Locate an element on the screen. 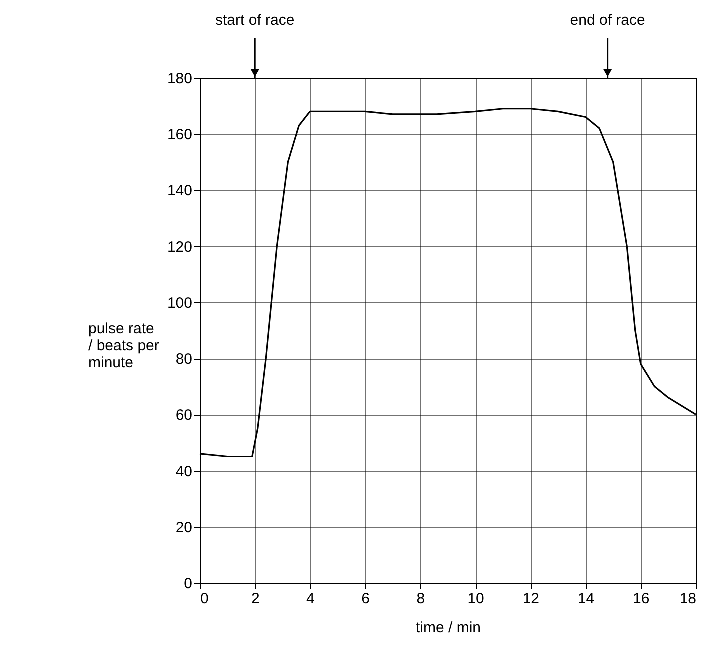  x-tick-label: 16 is located at coordinates (641, 599).